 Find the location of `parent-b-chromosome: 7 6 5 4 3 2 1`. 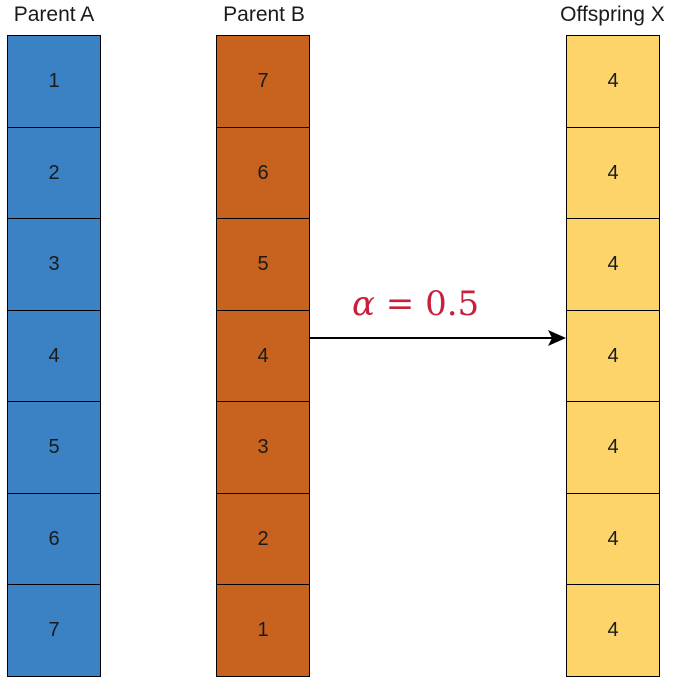

parent-b-chromosome: 7 6 5 4 3 2 1 is located at coordinates (263, 356).